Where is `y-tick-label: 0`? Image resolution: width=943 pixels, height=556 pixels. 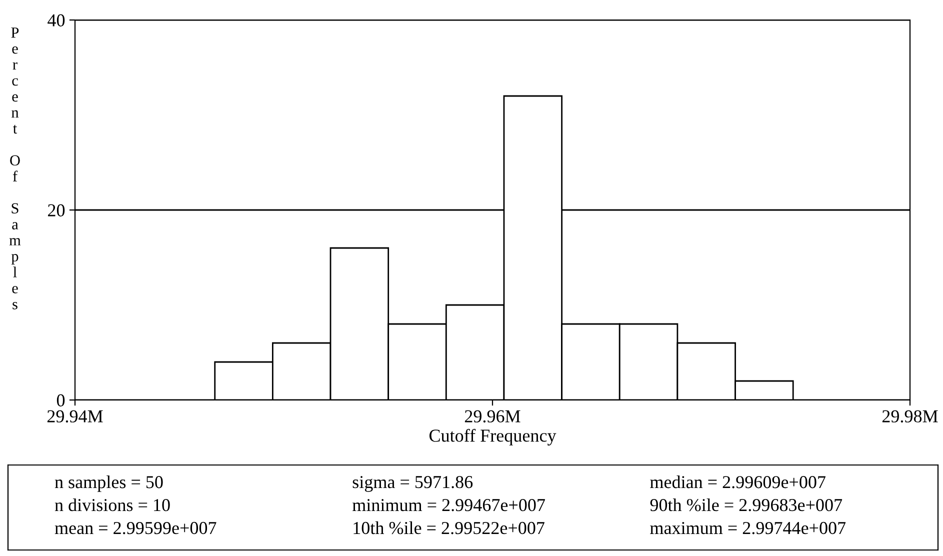 y-tick-label: 0 is located at coordinates (60, 400).